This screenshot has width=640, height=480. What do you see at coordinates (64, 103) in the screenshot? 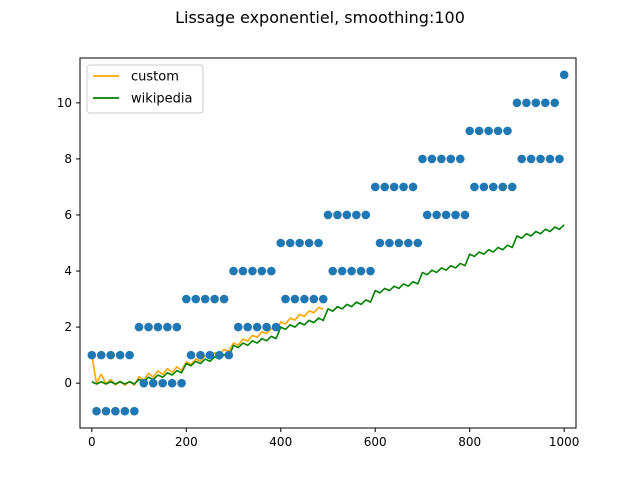
I see `y-tick-label: 10` at bounding box center [64, 103].